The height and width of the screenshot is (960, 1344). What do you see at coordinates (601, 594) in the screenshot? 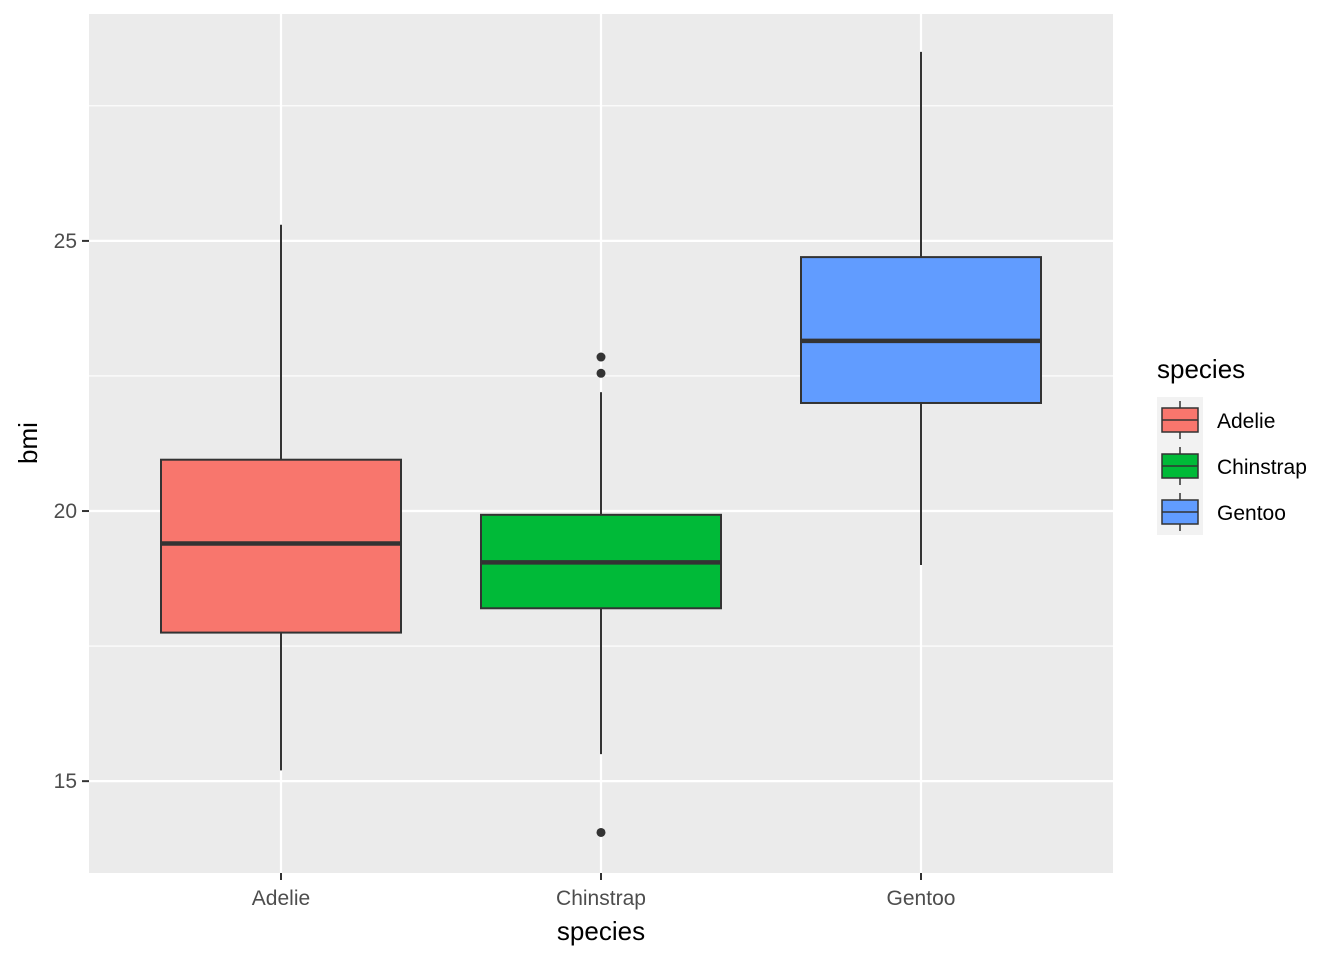
I see `box-chinstrap` at bounding box center [601, 594].